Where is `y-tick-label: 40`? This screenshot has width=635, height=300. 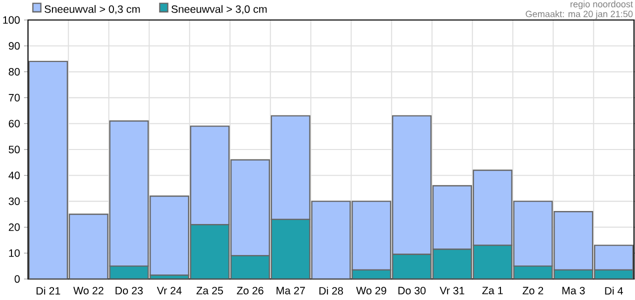
y-tick-label: 40 is located at coordinates (14, 176).